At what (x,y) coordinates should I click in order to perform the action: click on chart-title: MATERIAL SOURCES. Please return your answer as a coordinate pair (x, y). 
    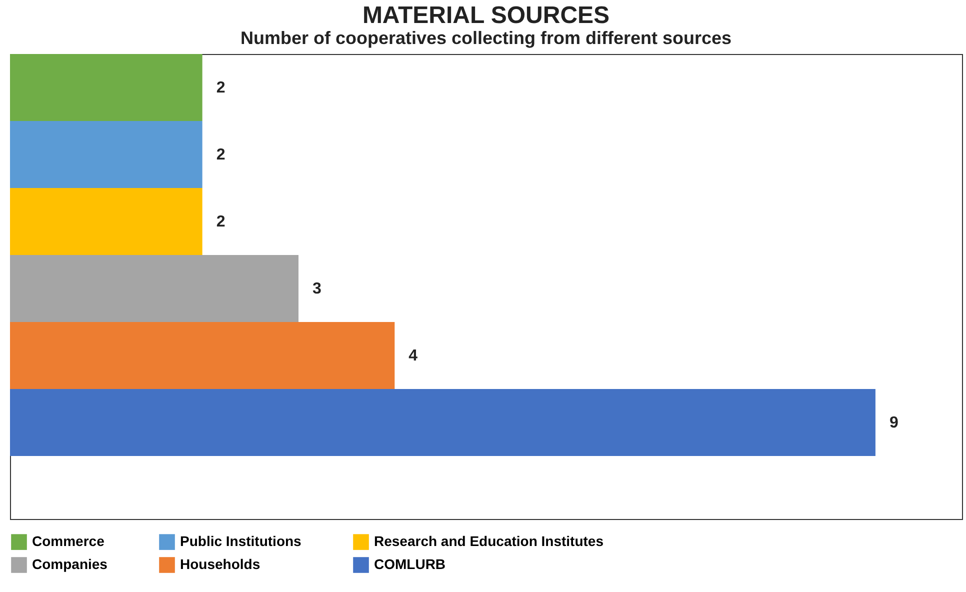
    Looking at the image, I should click on (486, 15).